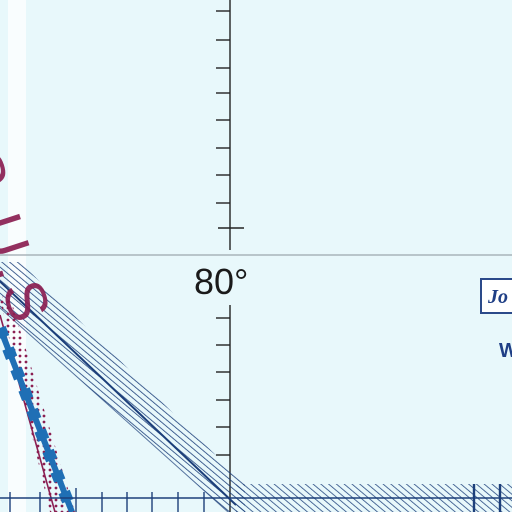 The image size is (512, 512). I want to click on boxed-place-label: Jo, so click(496, 296).